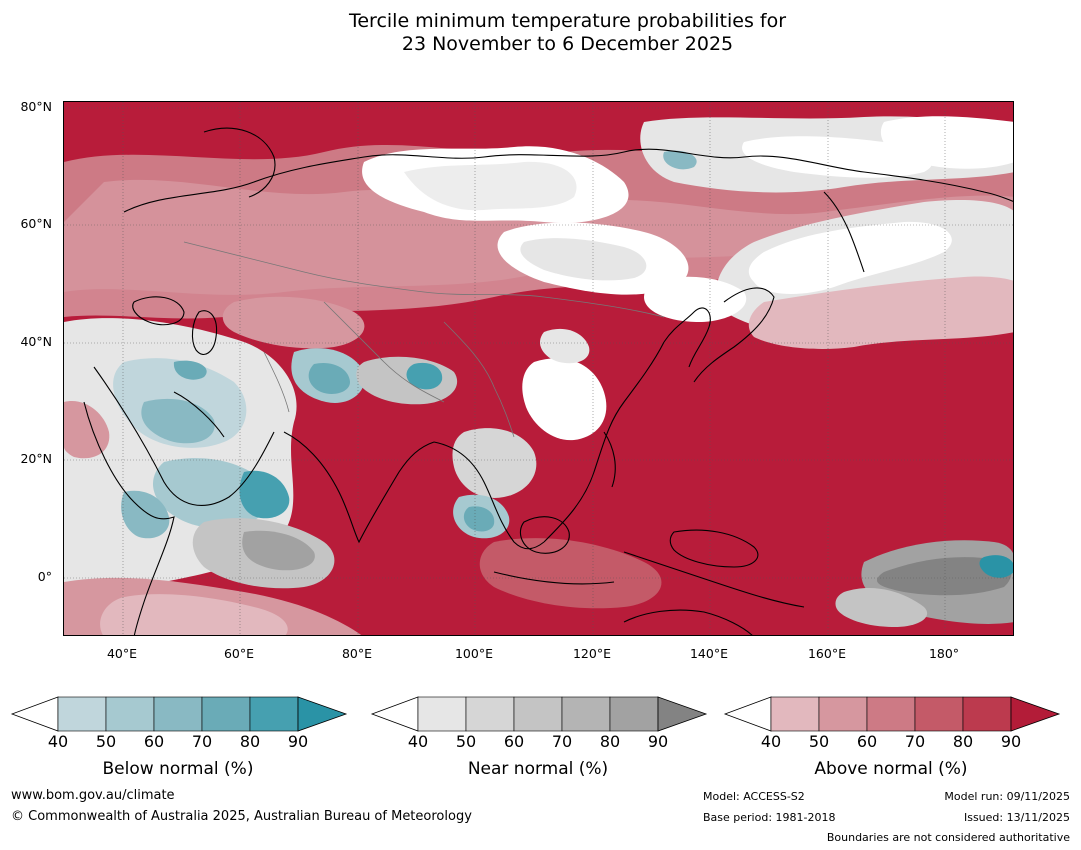 The height and width of the screenshot is (850, 1081). I want to click on colorbar-title-near: Near normal (%), so click(538, 769).